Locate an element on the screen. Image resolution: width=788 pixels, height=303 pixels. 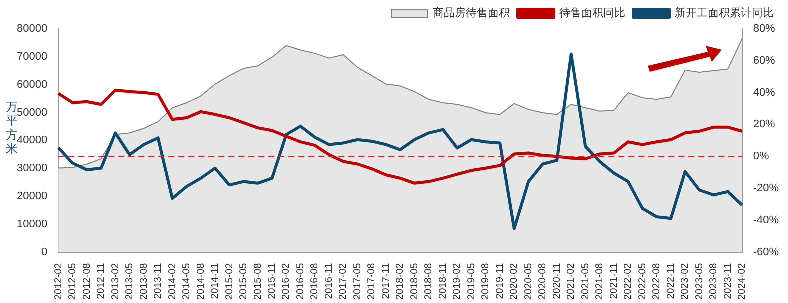
x-tick-label: 2015-05 is located at coordinates (244, 281).